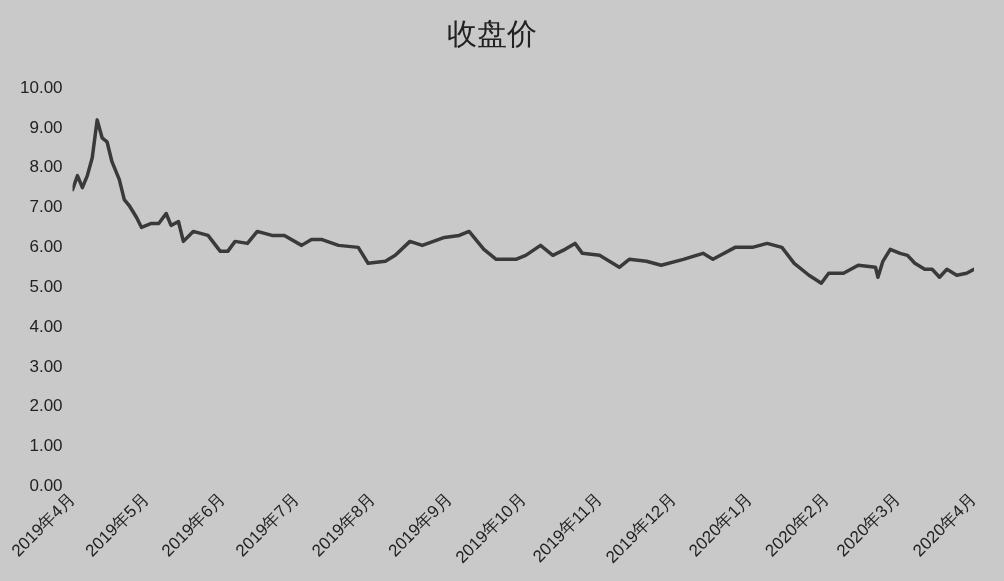 This screenshot has height=581, width=1004. I want to click on y-tick-label: 4.00, so click(46, 326).